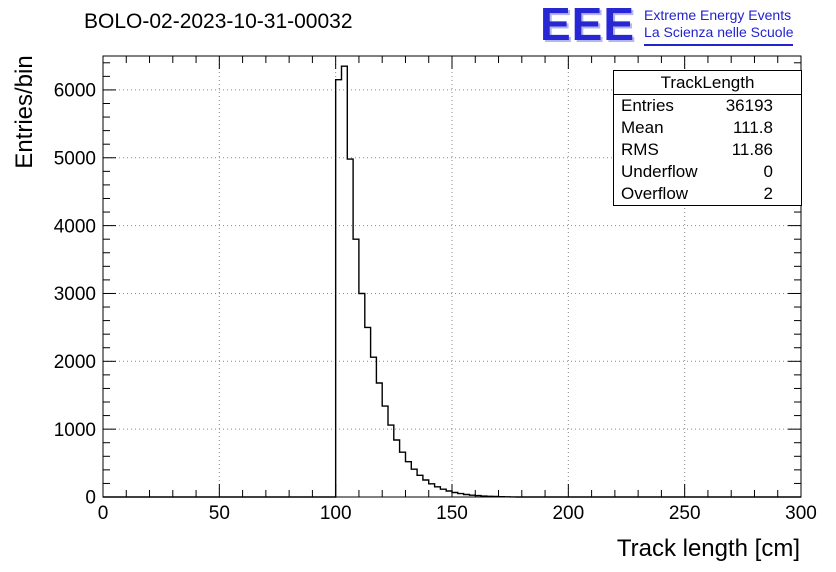 The image size is (836, 572). I want to click on svg-text: 100, so click(336, 513).